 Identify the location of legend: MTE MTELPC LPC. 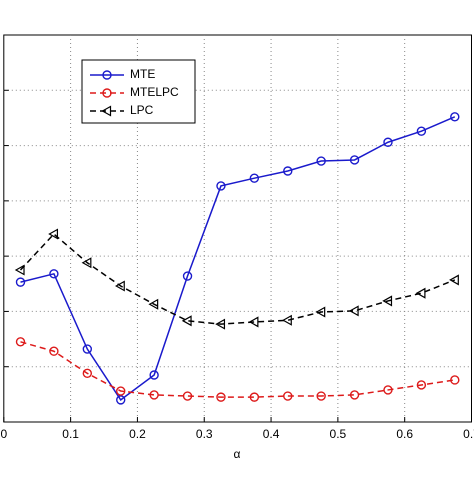
(138, 91).